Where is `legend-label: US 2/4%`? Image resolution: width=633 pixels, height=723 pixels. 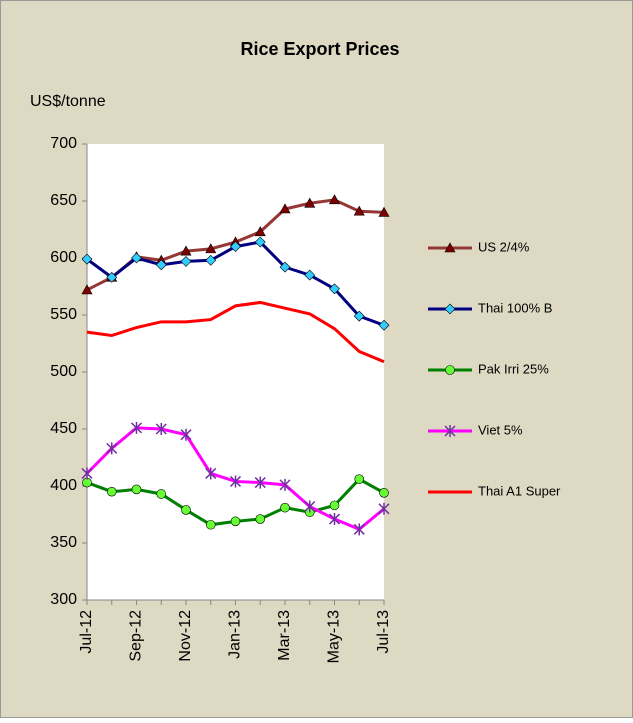 legend-label: US 2/4% is located at coordinates (504, 246).